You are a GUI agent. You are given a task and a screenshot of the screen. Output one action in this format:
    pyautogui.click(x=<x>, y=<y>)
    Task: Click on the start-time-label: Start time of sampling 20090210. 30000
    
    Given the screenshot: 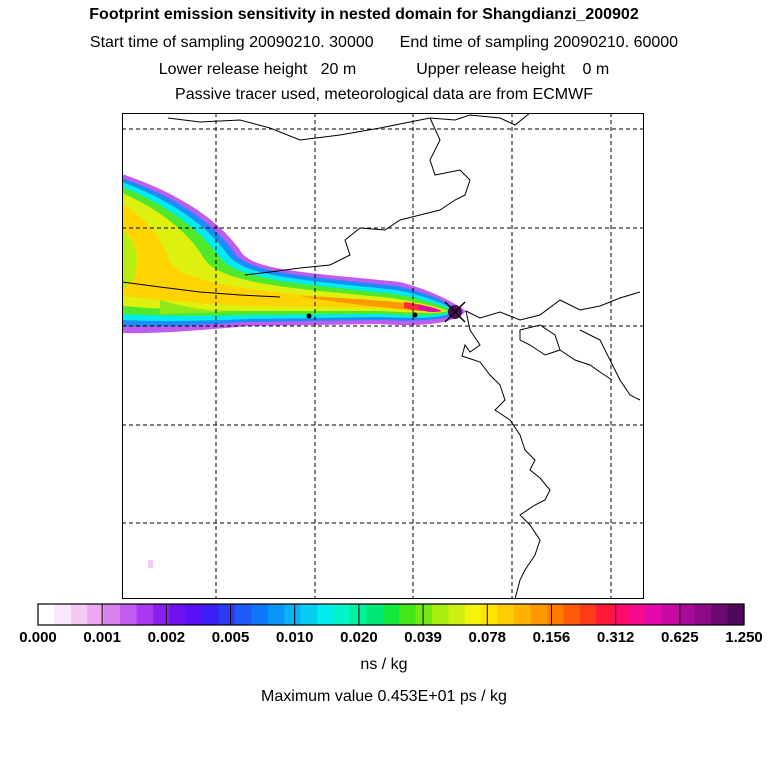 What is the action you would take?
    pyautogui.click(x=231, y=42)
    